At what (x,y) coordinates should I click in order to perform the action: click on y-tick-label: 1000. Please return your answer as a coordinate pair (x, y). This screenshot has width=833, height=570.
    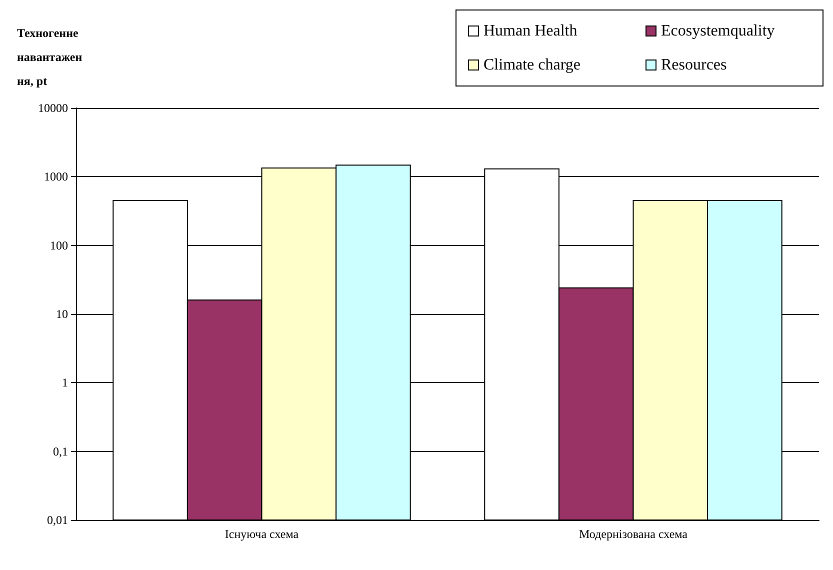
    Looking at the image, I should click on (56, 177).